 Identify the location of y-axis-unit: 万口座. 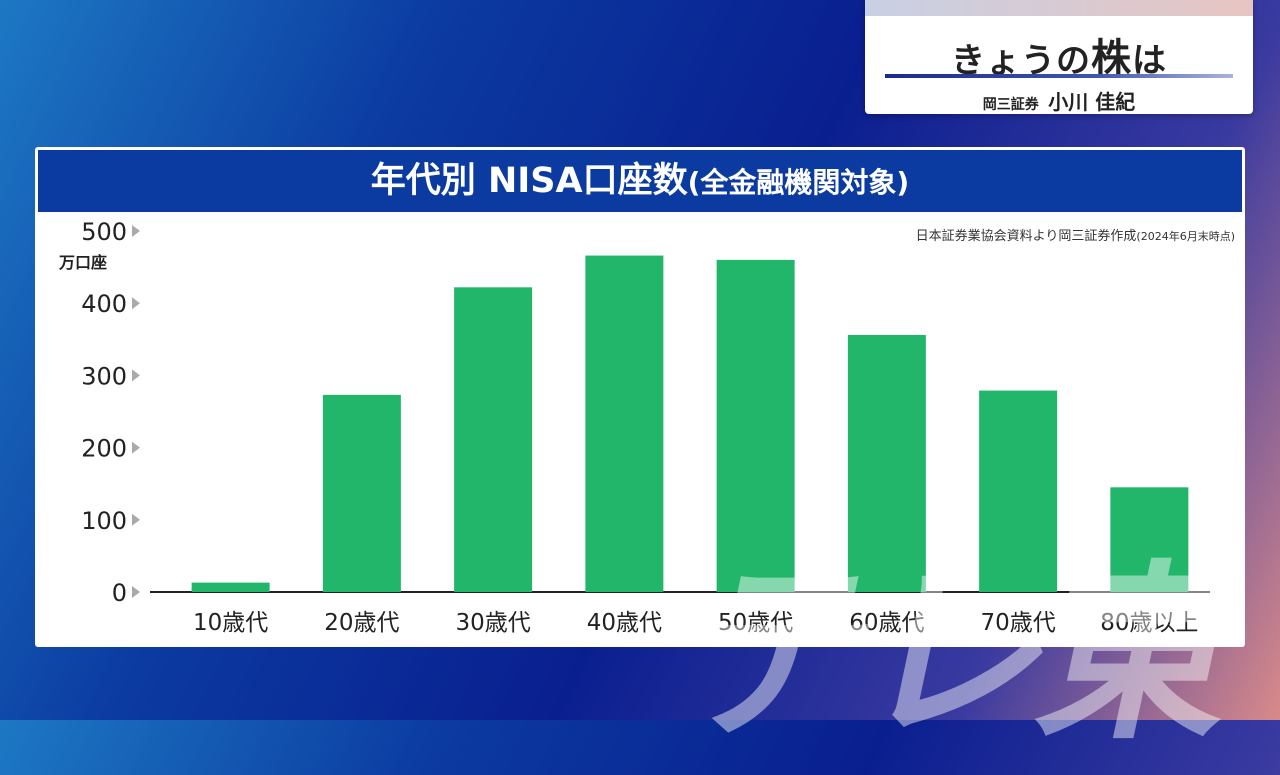
(83, 262).